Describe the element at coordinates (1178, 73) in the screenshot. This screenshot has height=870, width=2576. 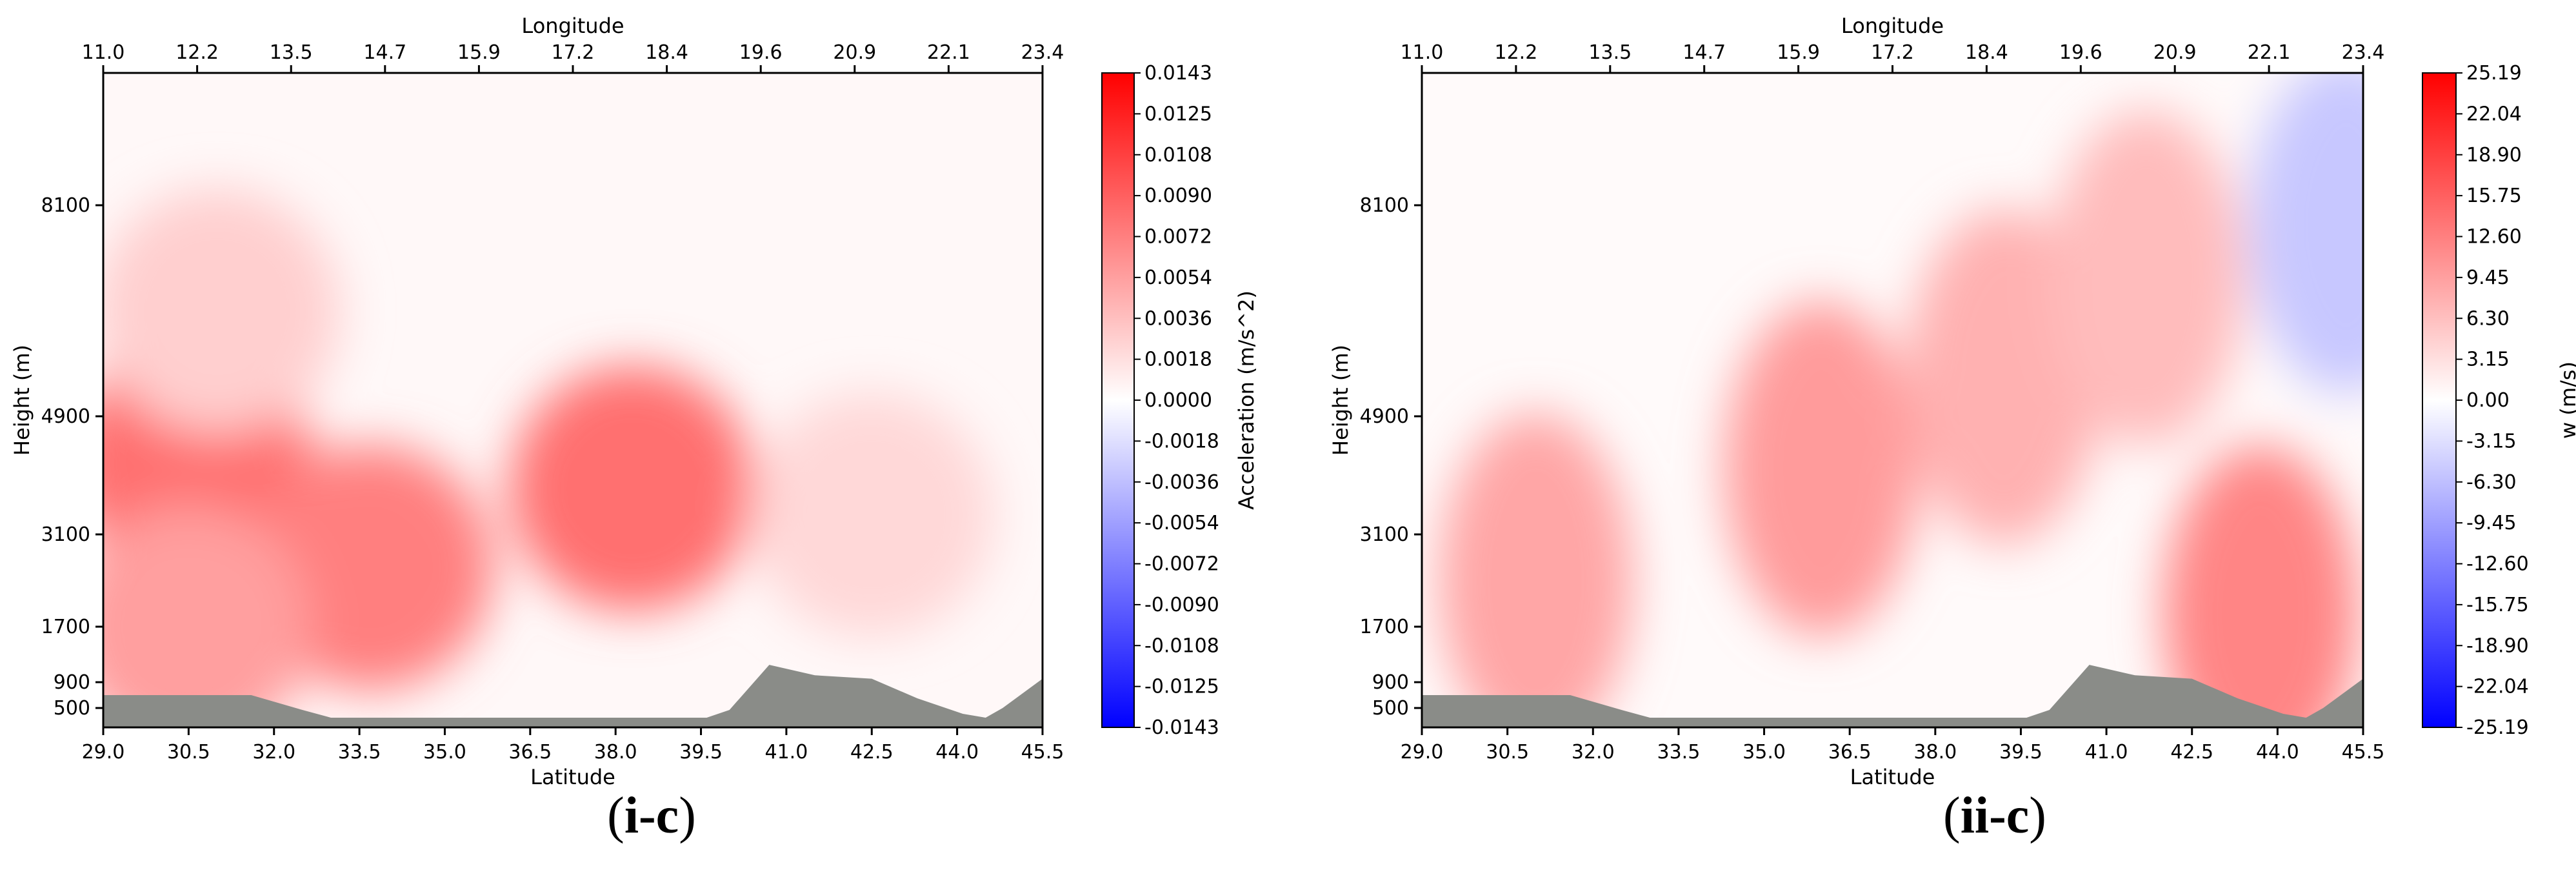
I see `colorbar-tick-label: 0.0143` at that location.